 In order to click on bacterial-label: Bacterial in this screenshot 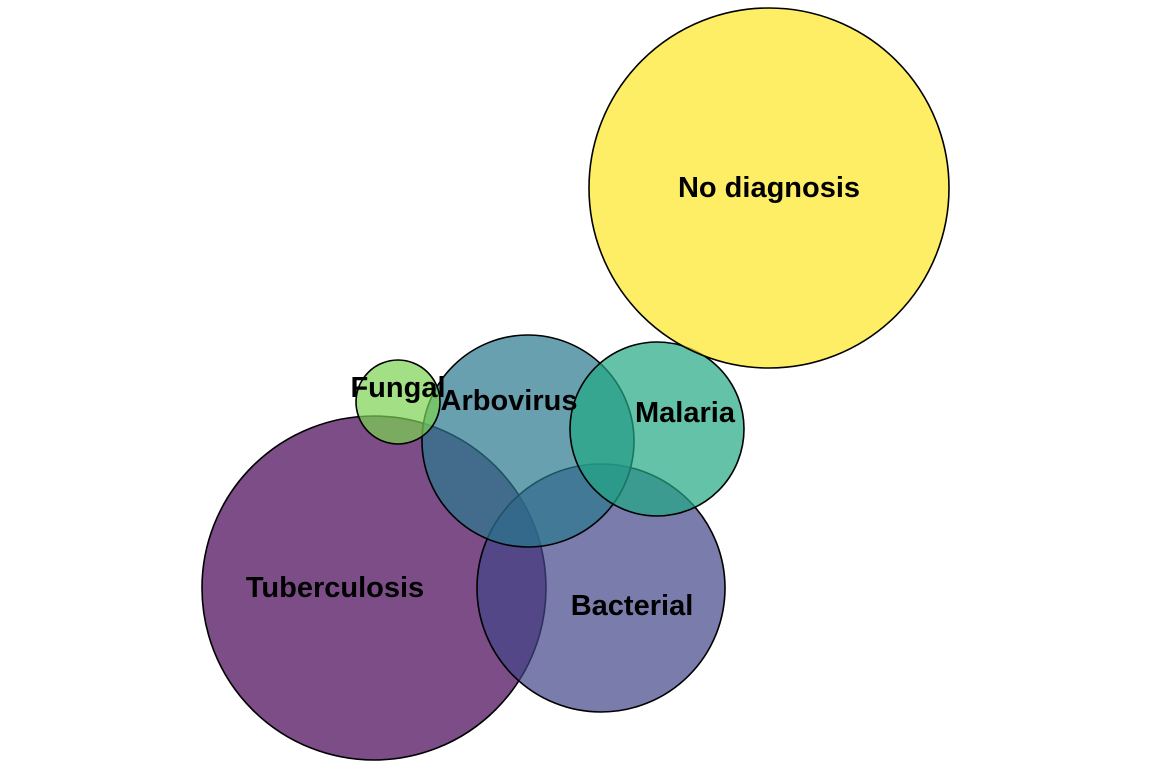, I will do `click(632, 606)`.